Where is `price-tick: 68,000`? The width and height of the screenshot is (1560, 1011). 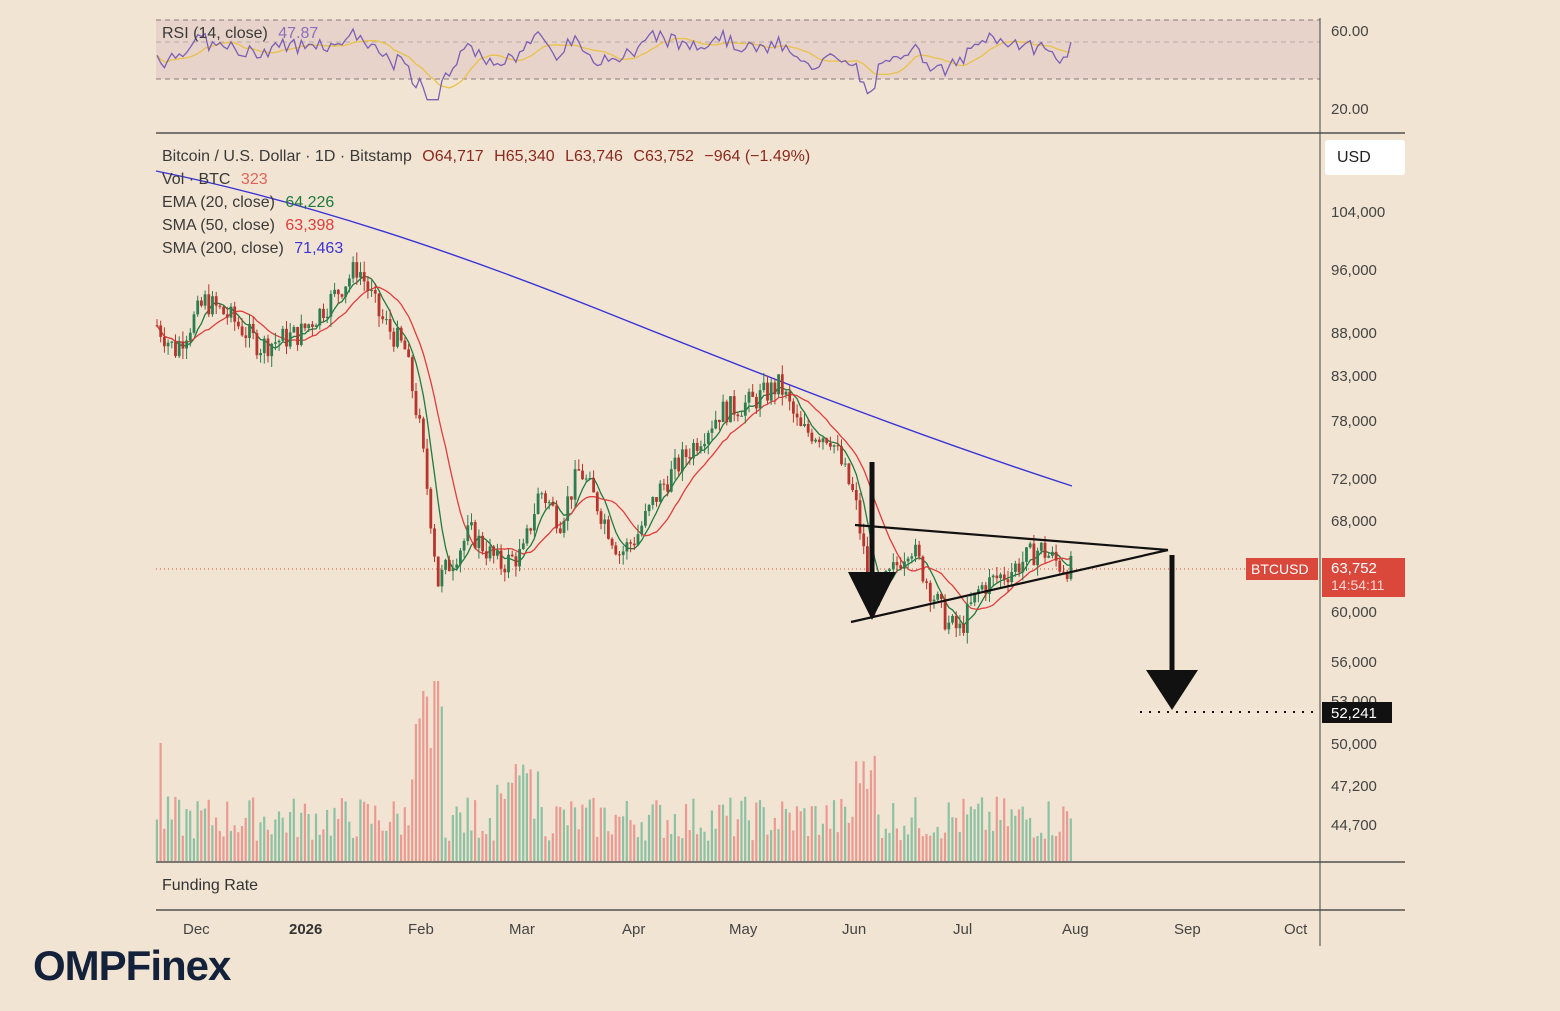
price-tick: 68,000 is located at coordinates (1354, 521).